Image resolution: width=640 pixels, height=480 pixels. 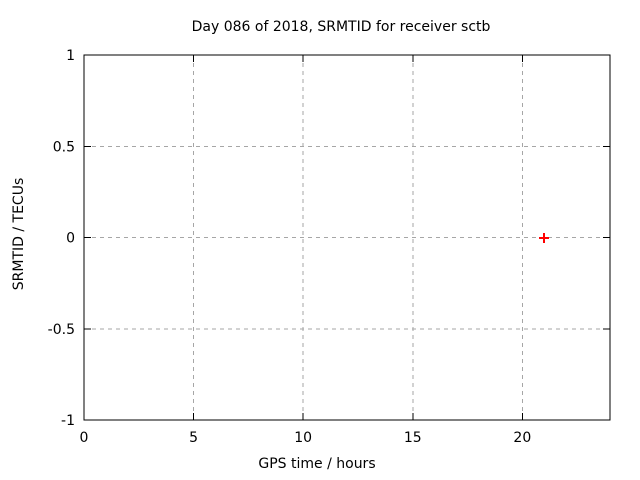 What do you see at coordinates (317, 464) in the screenshot?
I see `x-axis-label: GPS time / hours` at bounding box center [317, 464].